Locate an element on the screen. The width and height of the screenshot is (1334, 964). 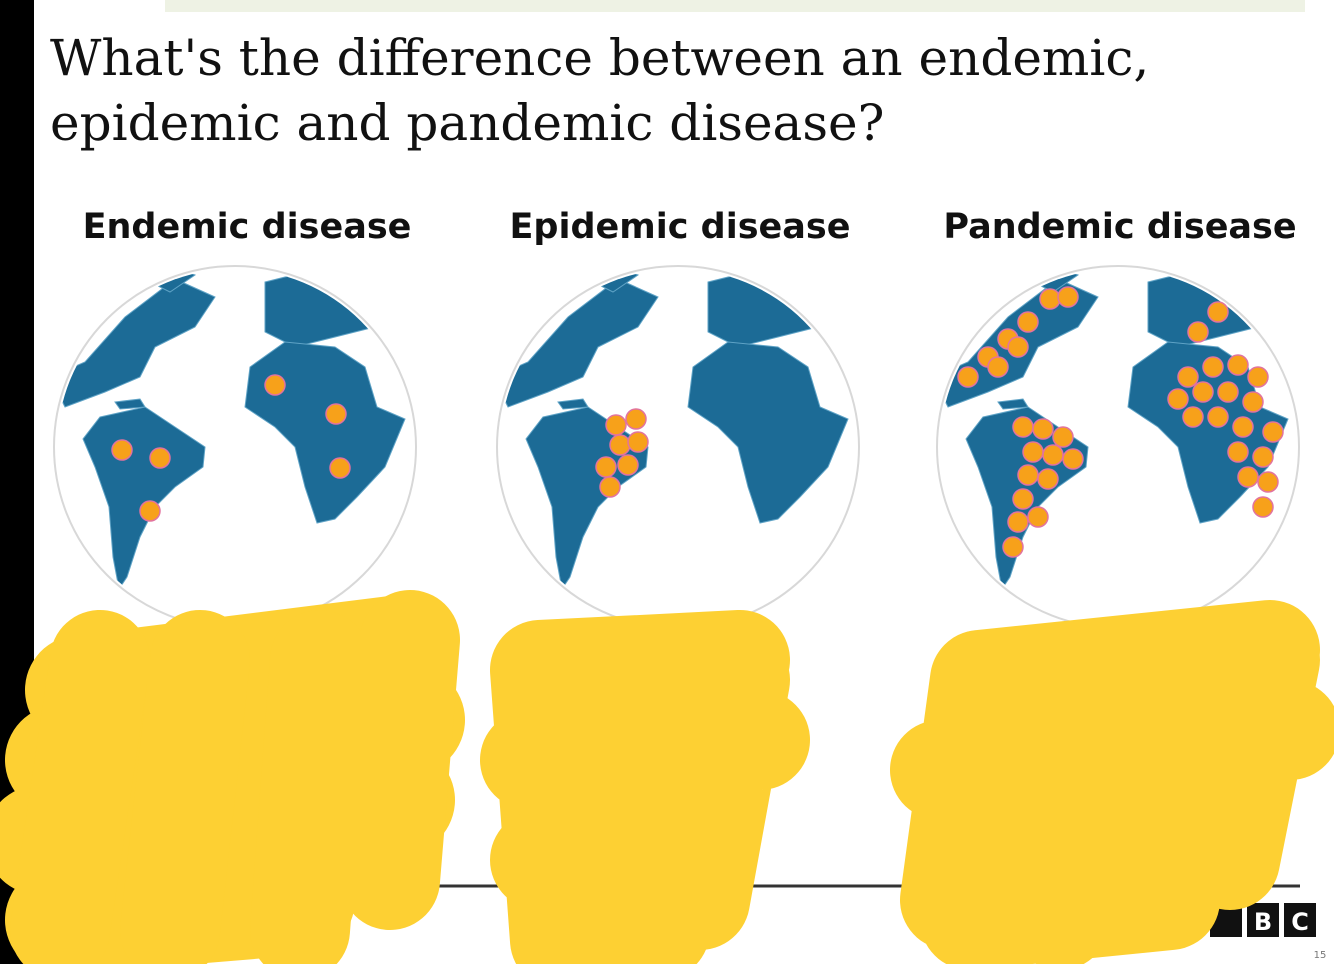
logo-letter: C is located at coordinates (1300, 922).